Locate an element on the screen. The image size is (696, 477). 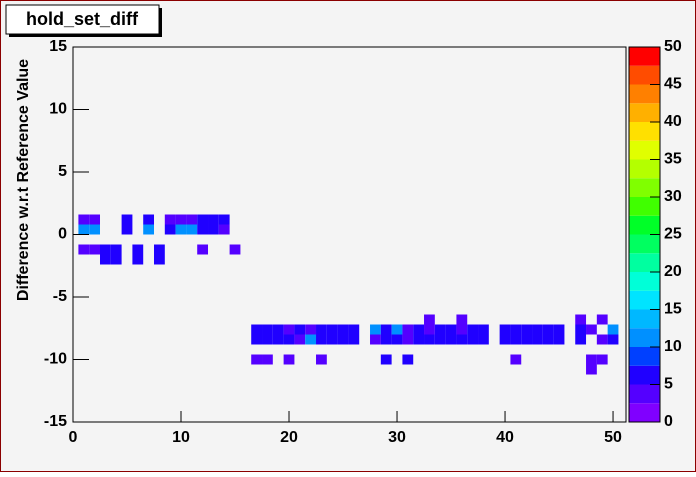
z-tick-label: 40 is located at coordinates (673, 121).